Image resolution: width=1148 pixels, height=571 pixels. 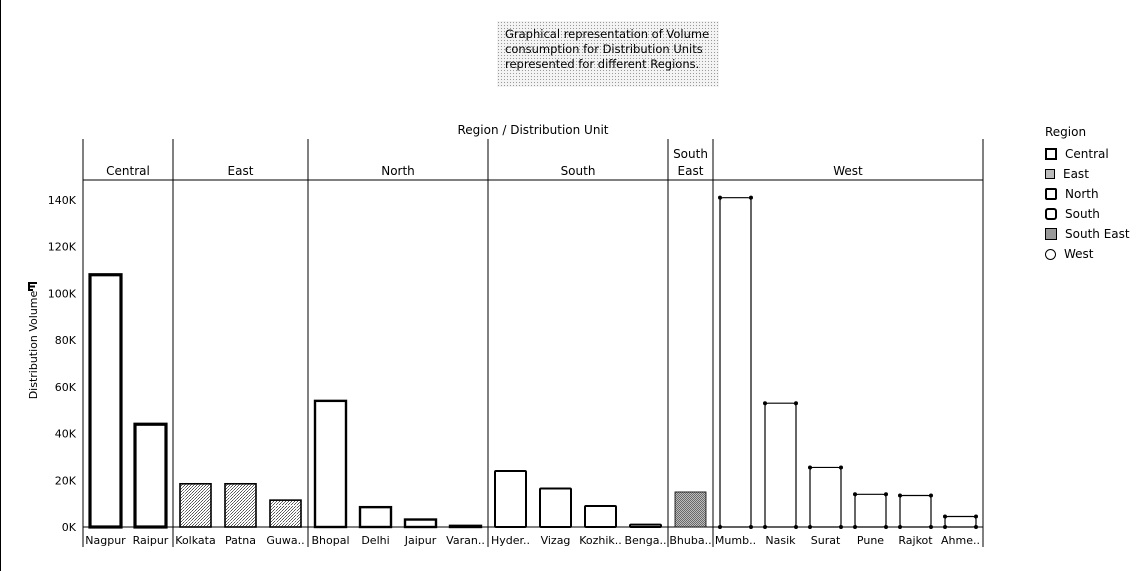 What do you see at coordinates (690, 154) in the screenshot?
I see `region-header-south-east-line-1: South` at bounding box center [690, 154].